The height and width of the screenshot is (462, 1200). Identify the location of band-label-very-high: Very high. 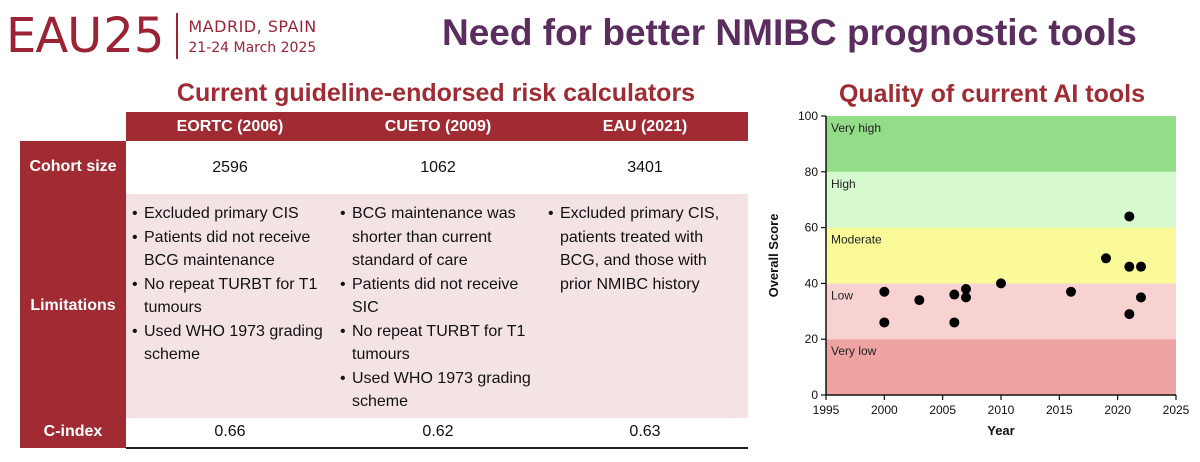
(856, 128).